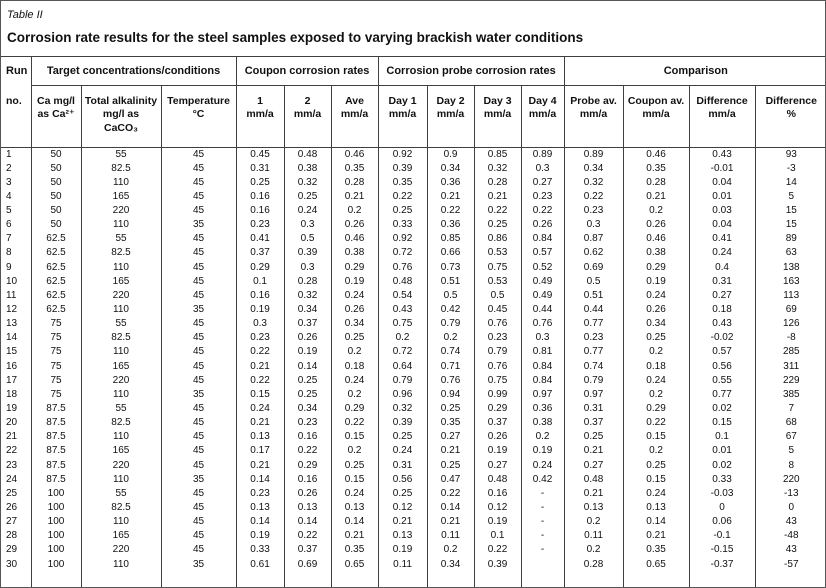 The height and width of the screenshot is (588, 826). Describe the element at coordinates (722, 380) in the screenshot. I see `value-cell: 0.55` at that location.